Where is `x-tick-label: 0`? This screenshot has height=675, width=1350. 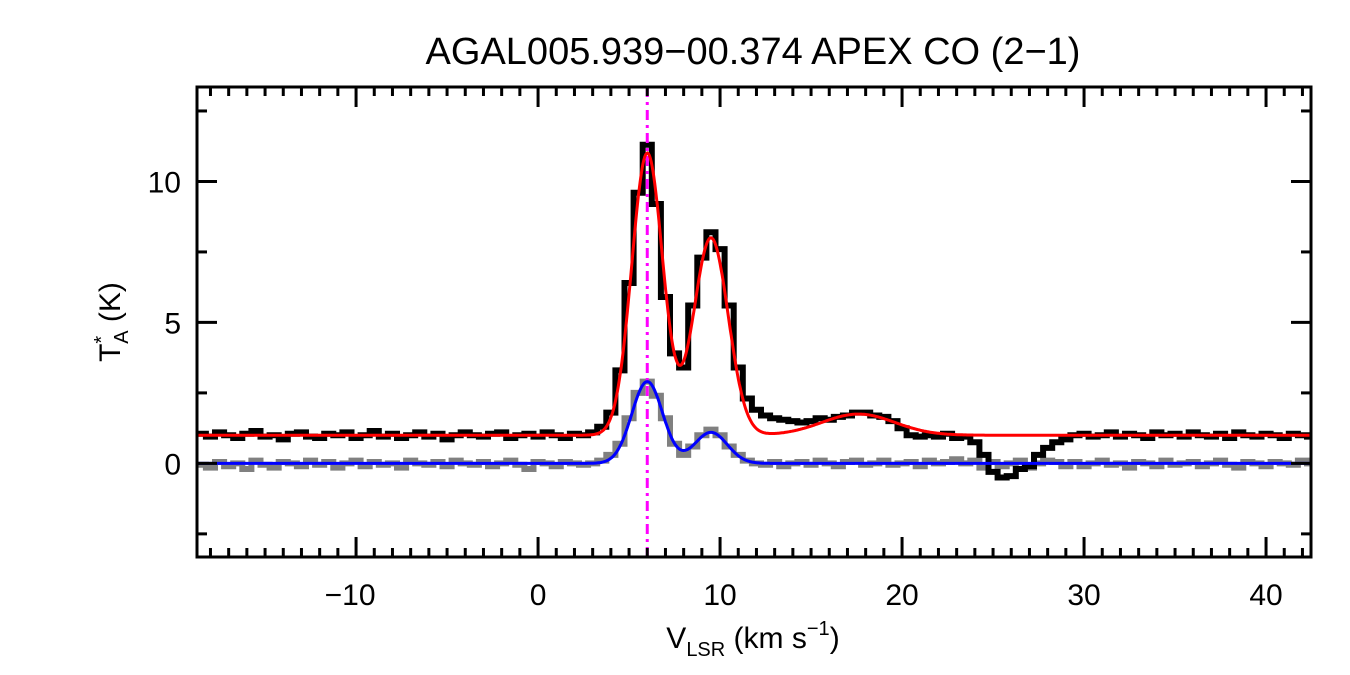 x-tick-label: 0 is located at coordinates (538, 595).